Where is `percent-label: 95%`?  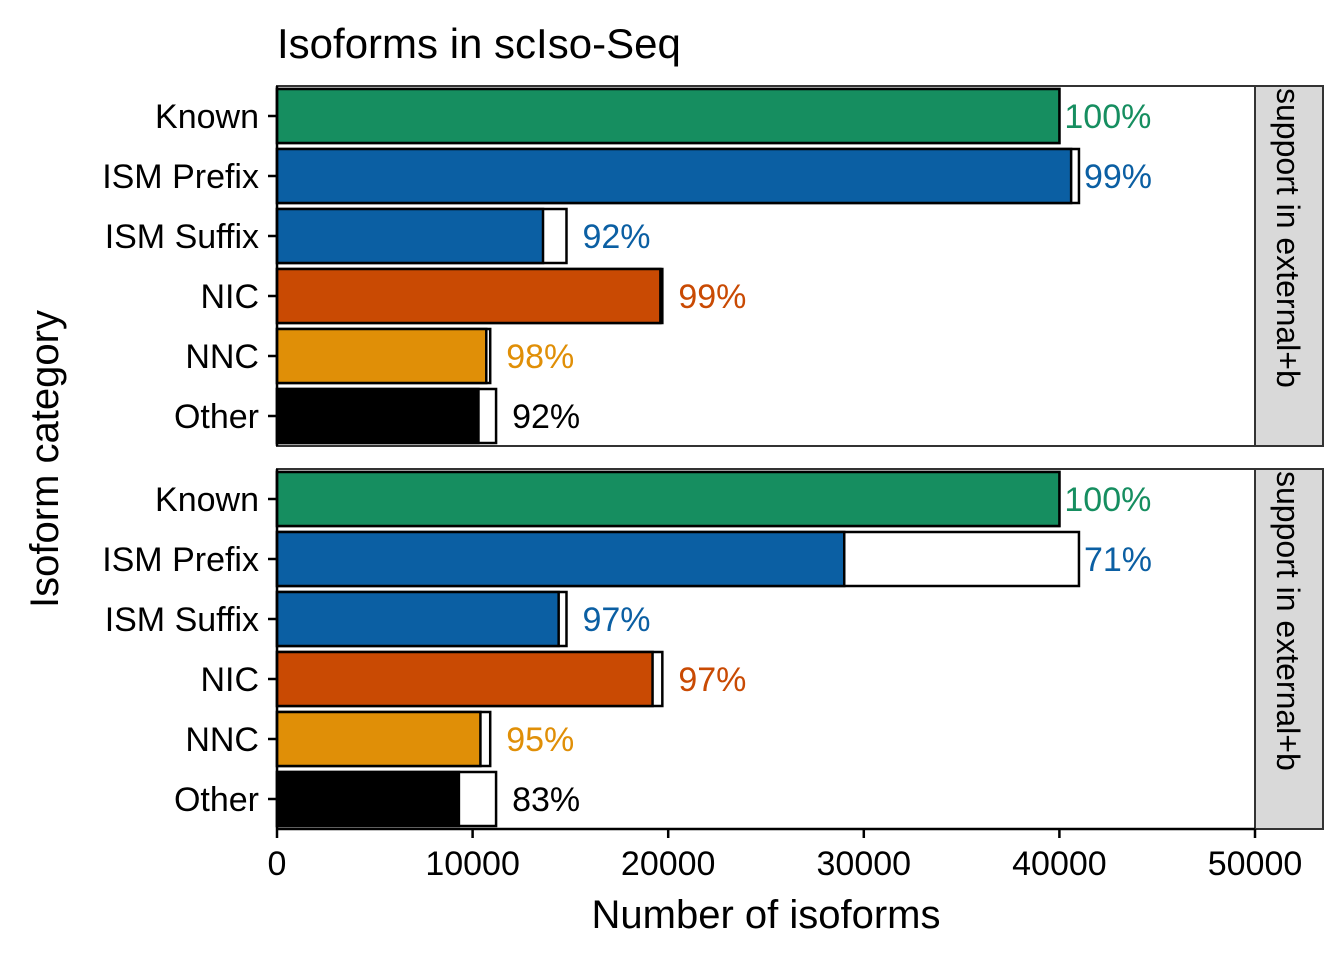
percent-label: 95% is located at coordinates (540, 740).